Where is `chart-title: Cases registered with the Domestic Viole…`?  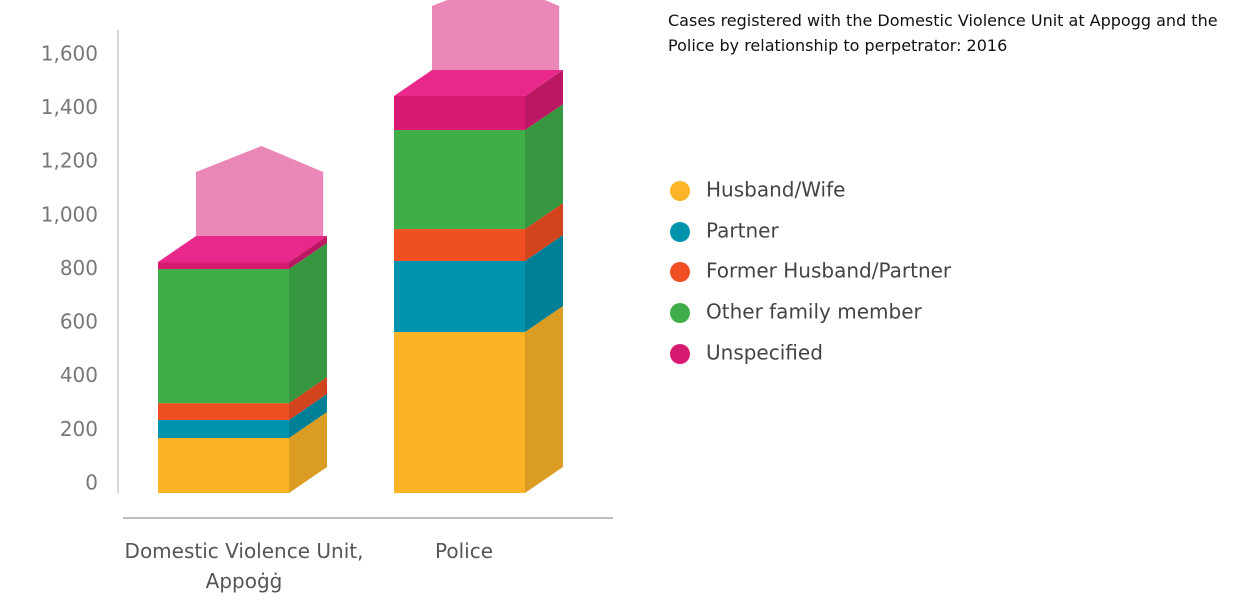 chart-title: Cases registered with the Domestic Viole… is located at coordinates (943, 33).